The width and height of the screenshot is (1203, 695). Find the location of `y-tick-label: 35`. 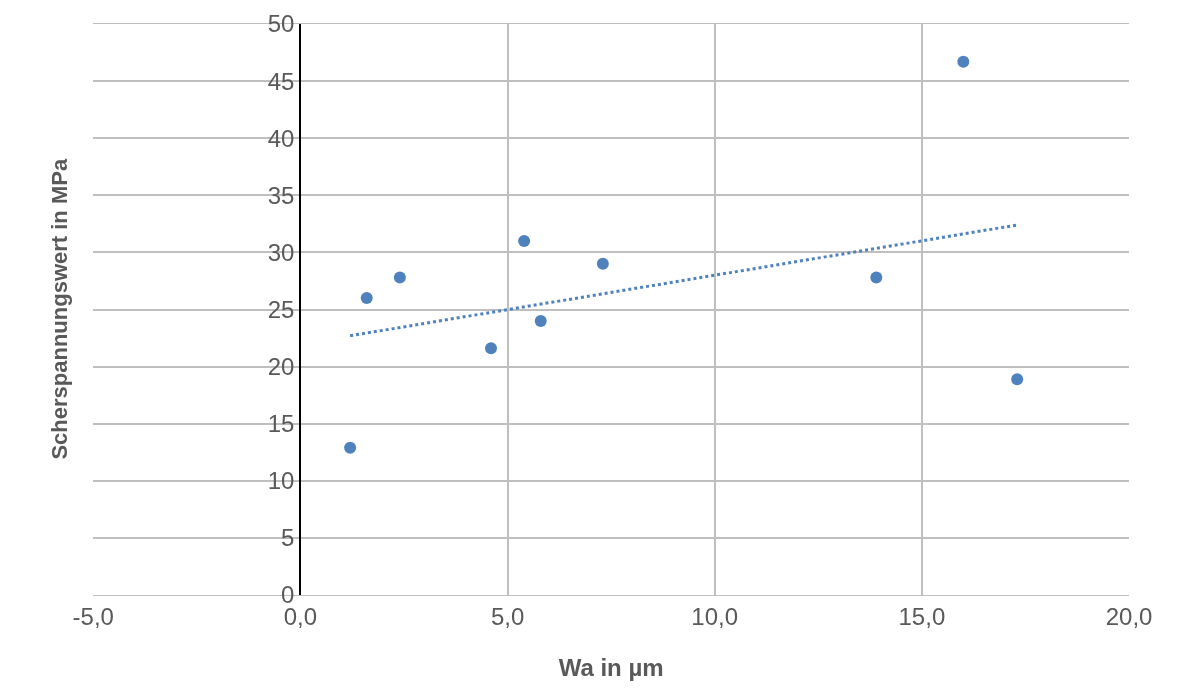

y-tick-label: 35 is located at coordinates (281, 195).